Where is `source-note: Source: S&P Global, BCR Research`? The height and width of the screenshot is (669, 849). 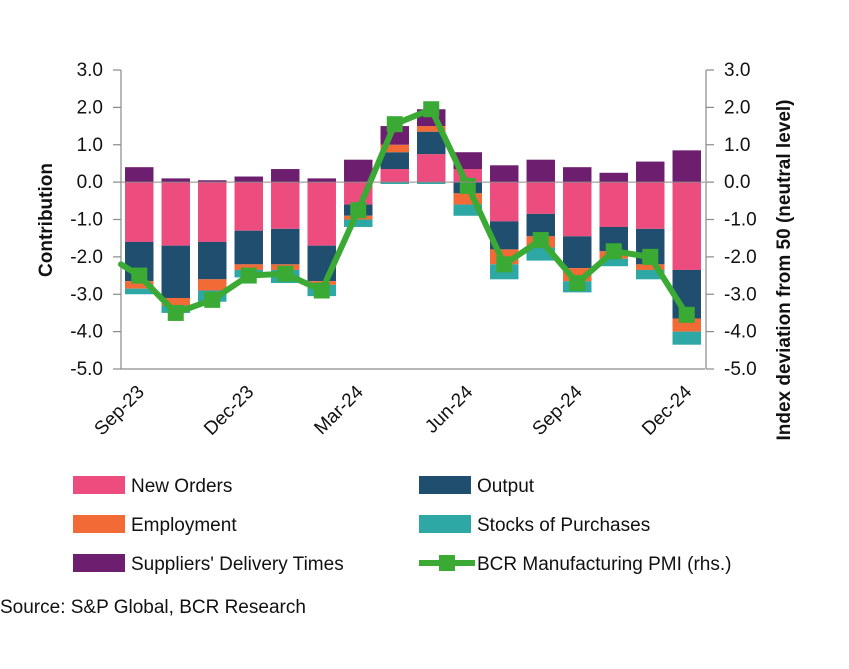 source-note: Source: S&P Global, BCR Research is located at coordinates (153, 607).